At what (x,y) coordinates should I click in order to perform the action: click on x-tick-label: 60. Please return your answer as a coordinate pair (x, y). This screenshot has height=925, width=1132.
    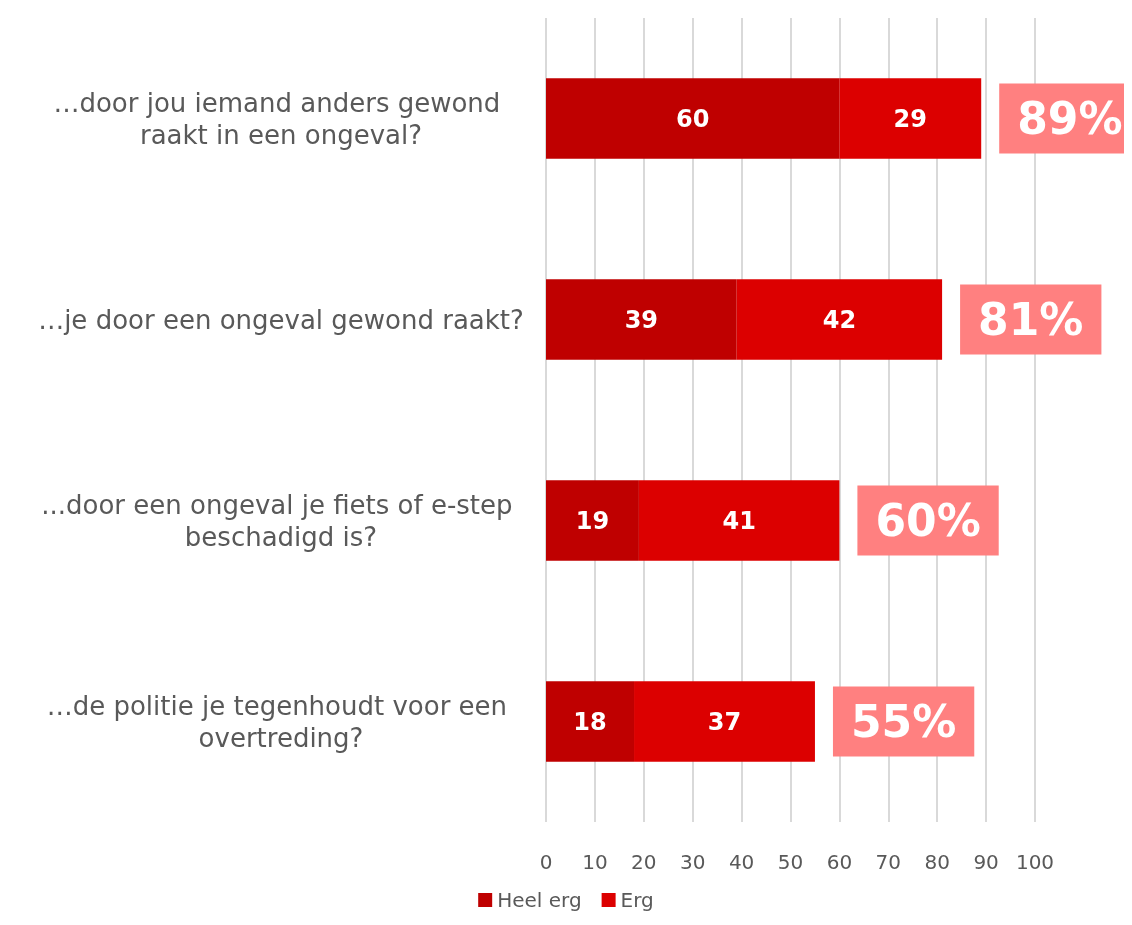
    Looking at the image, I should click on (839, 862).